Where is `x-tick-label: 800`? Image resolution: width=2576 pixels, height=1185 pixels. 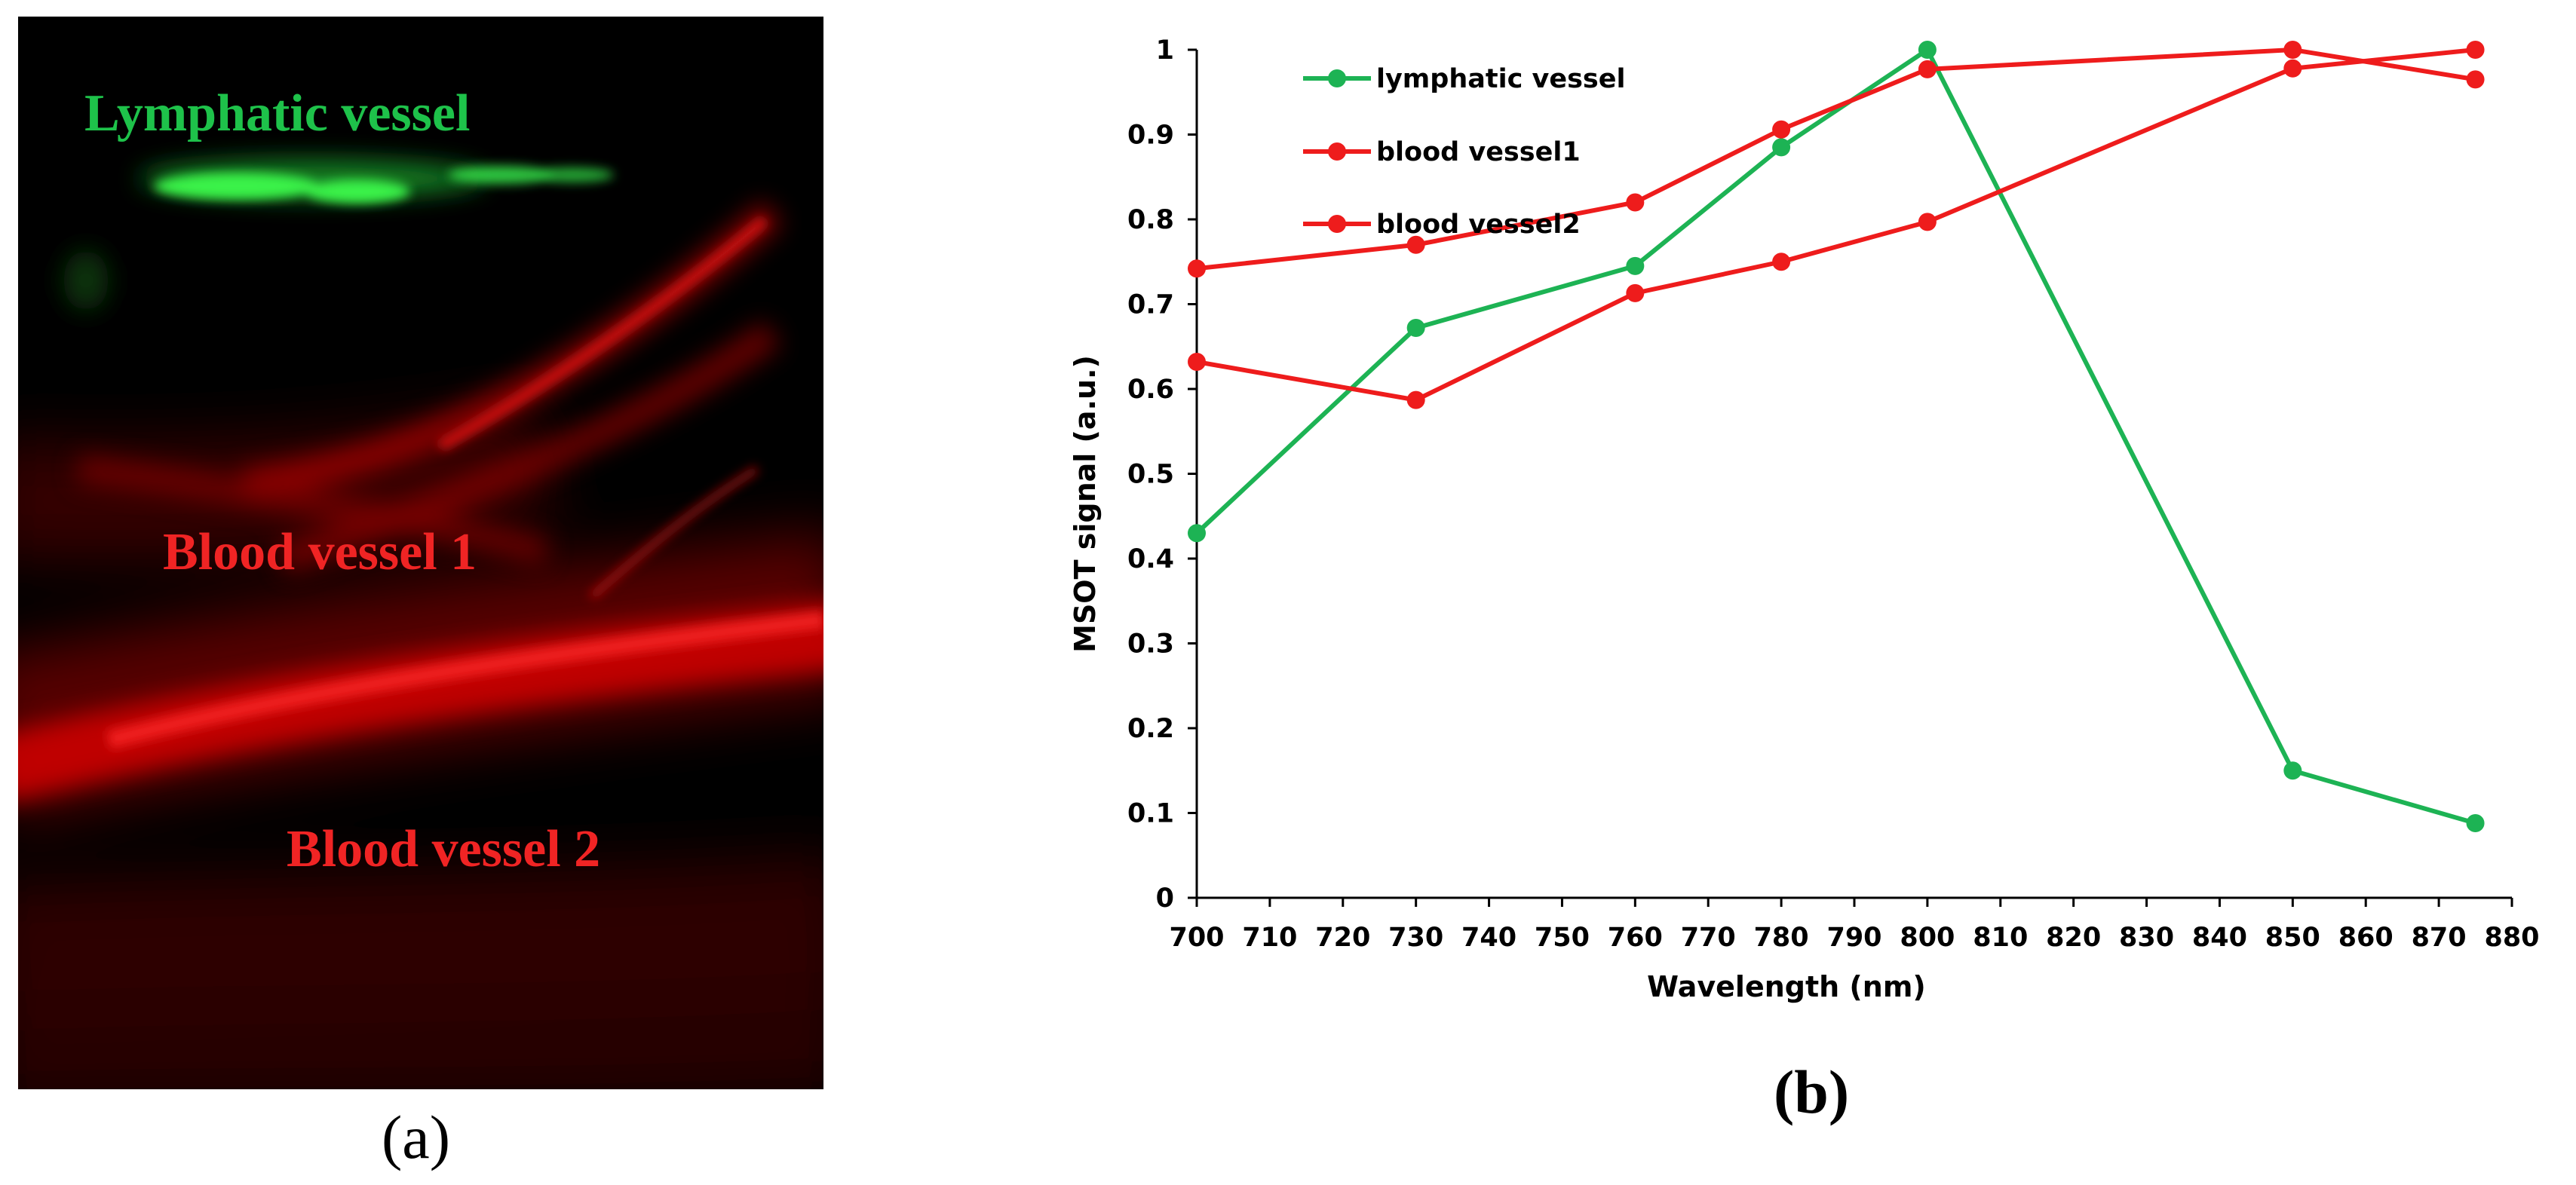 x-tick-label: 800 is located at coordinates (1927, 938).